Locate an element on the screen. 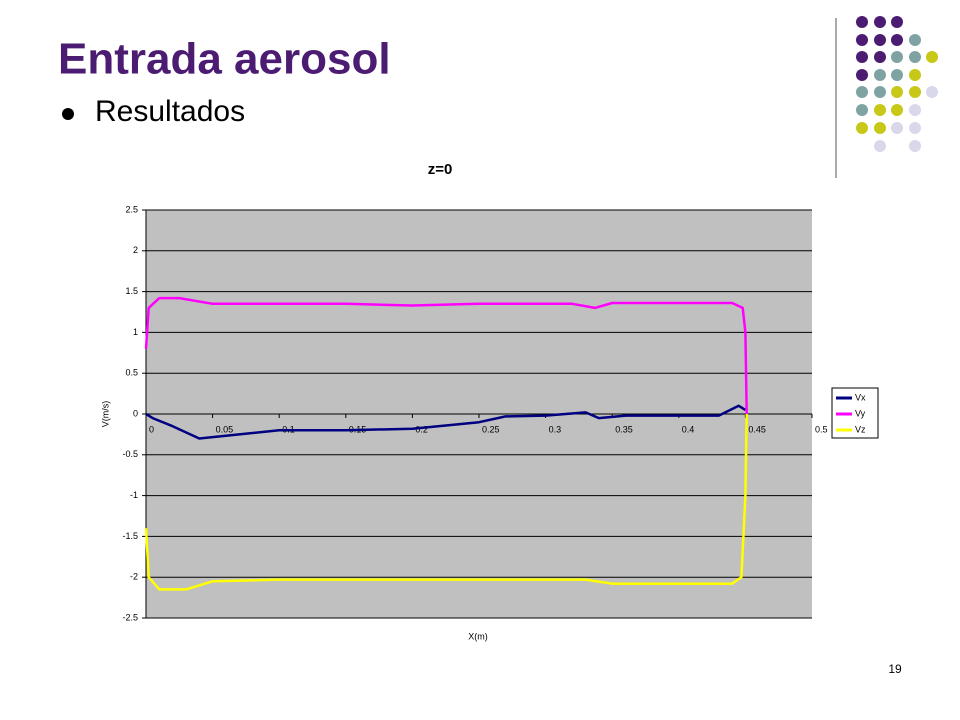 The width and height of the screenshot is (960, 720). bullet-text: Resultados is located at coordinates (170, 111).